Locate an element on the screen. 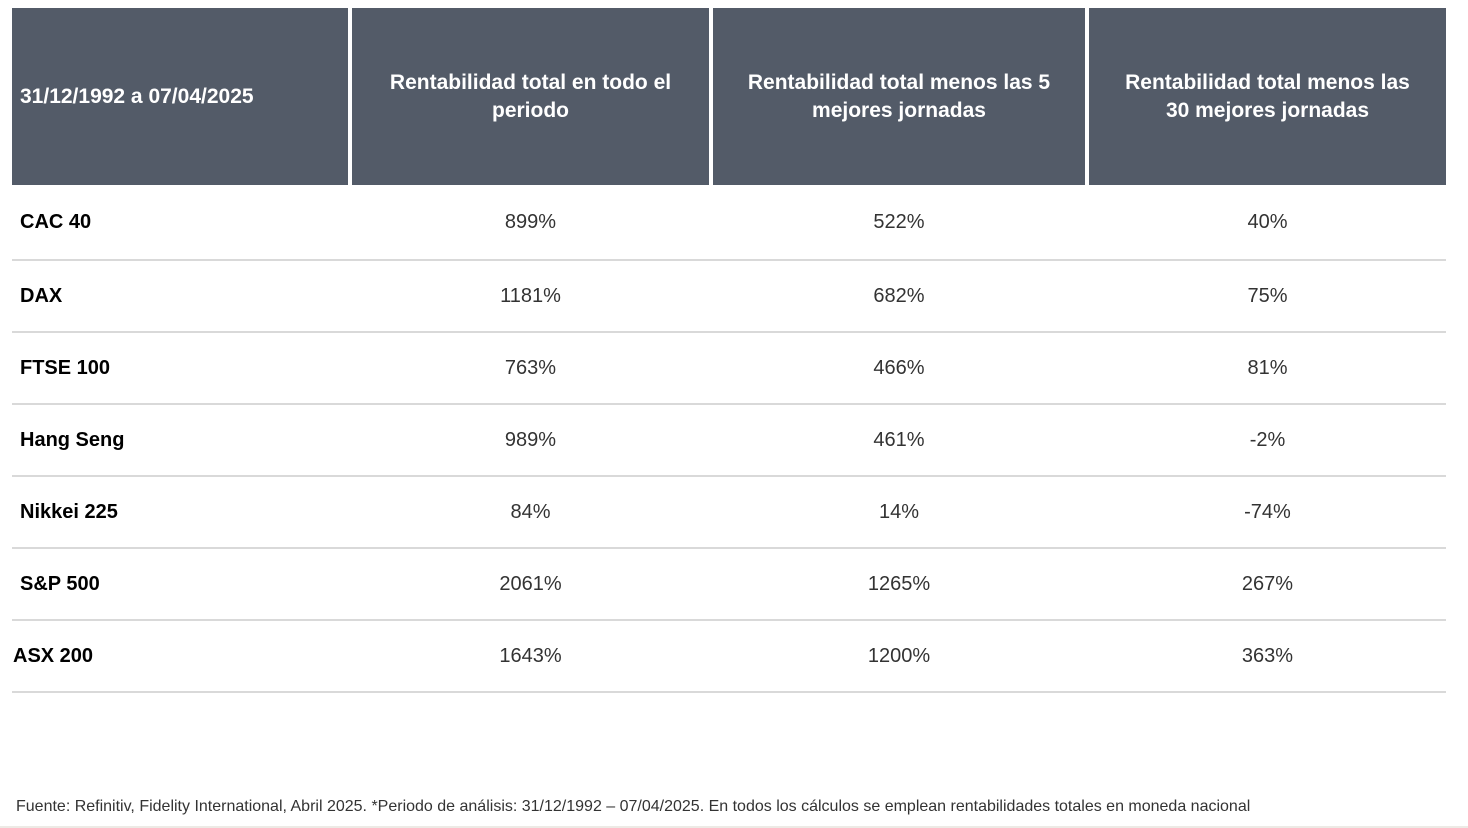 Image resolution: width=1468 pixels, height=828 pixels. bottom-divider is located at coordinates (734, 827).